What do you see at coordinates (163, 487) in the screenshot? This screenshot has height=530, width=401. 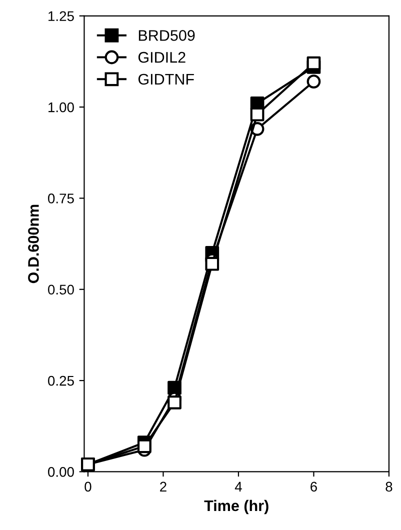 I see `x-tick-label: 2` at bounding box center [163, 487].